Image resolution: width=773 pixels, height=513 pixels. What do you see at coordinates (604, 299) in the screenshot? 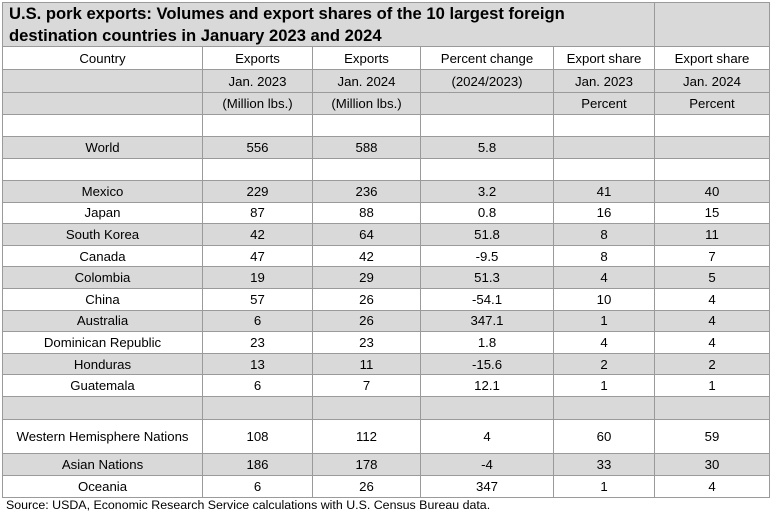
I see `value-cell: 10` at bounding box center [604, 299].